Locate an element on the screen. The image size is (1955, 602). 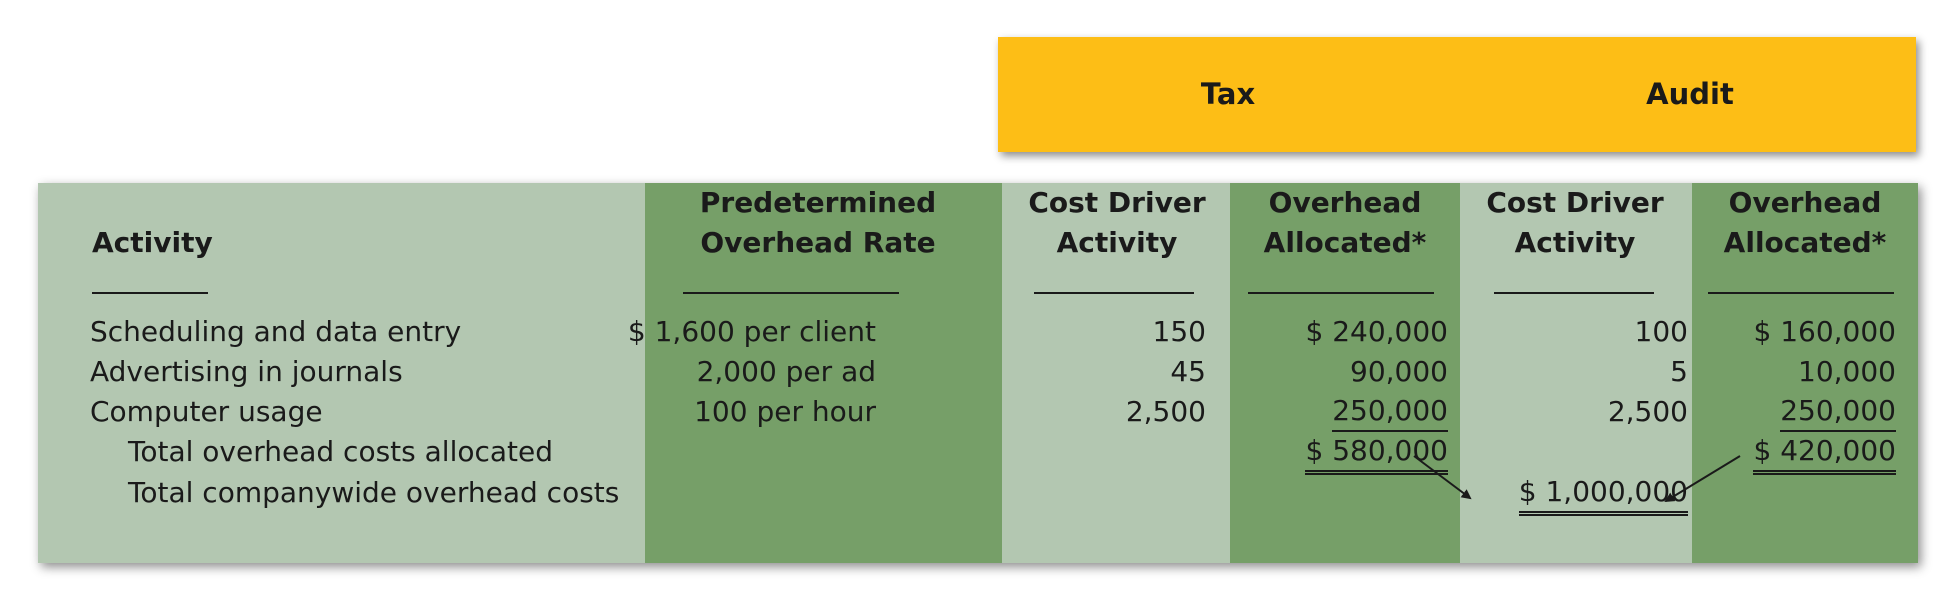
row-1-audit-allocated: $ 160,000 is located at coordinates (1824, 331).